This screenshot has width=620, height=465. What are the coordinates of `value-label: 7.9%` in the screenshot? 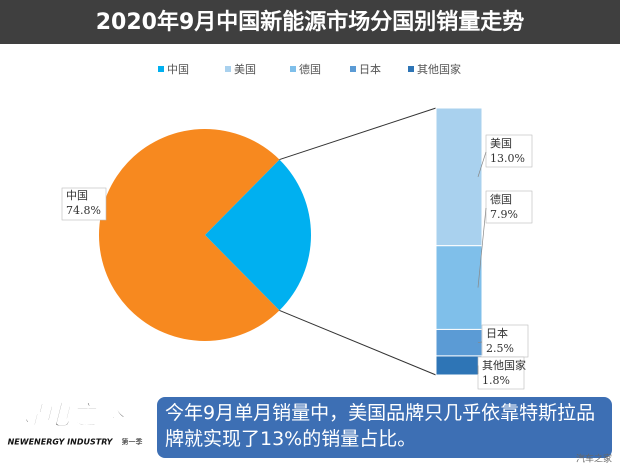 It's located at (504, 214).